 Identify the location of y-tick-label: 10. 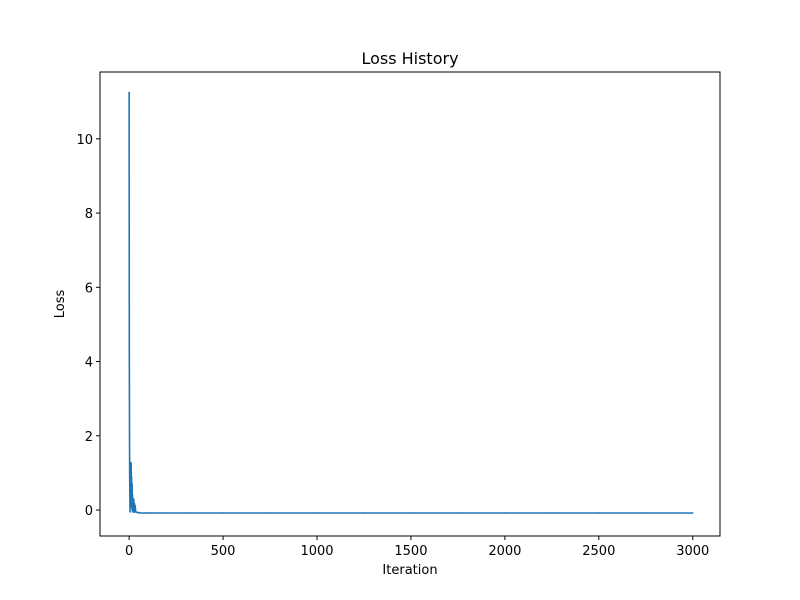
(84, 140).